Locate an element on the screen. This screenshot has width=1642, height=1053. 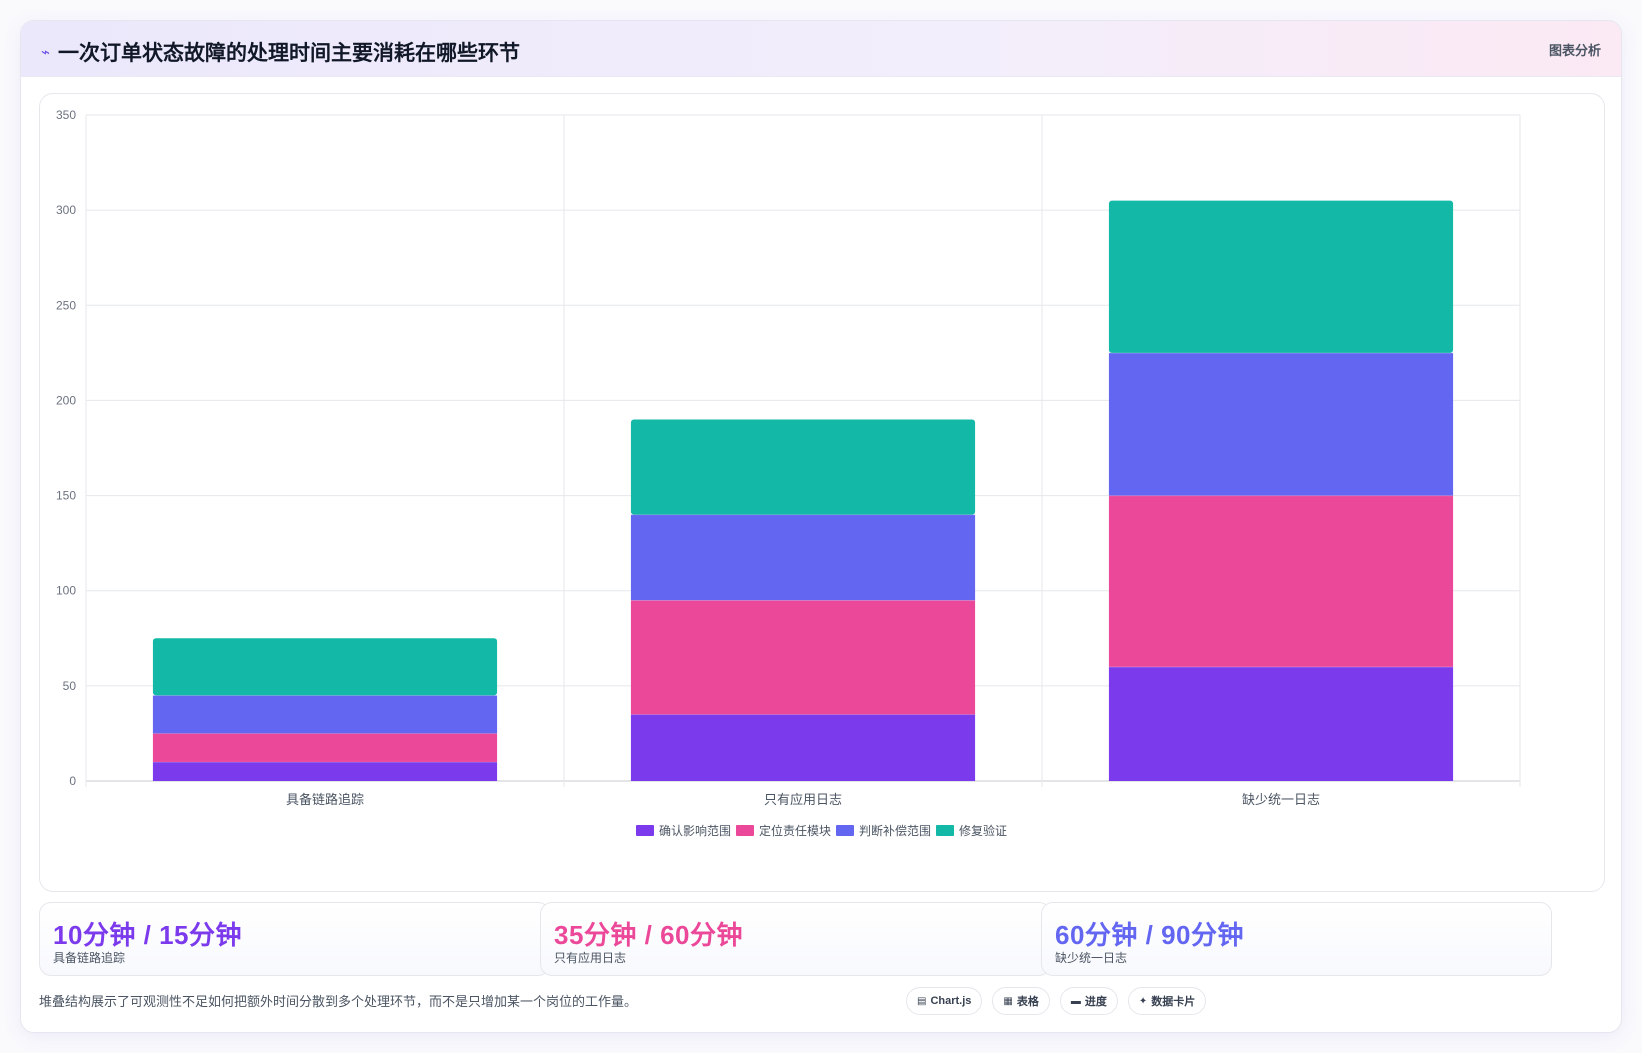
chip-row: ▤ Chart.js ▦ 表格 ▬ 进度 ✦ 数据卡片 is located at coordinates (1061, 1001).